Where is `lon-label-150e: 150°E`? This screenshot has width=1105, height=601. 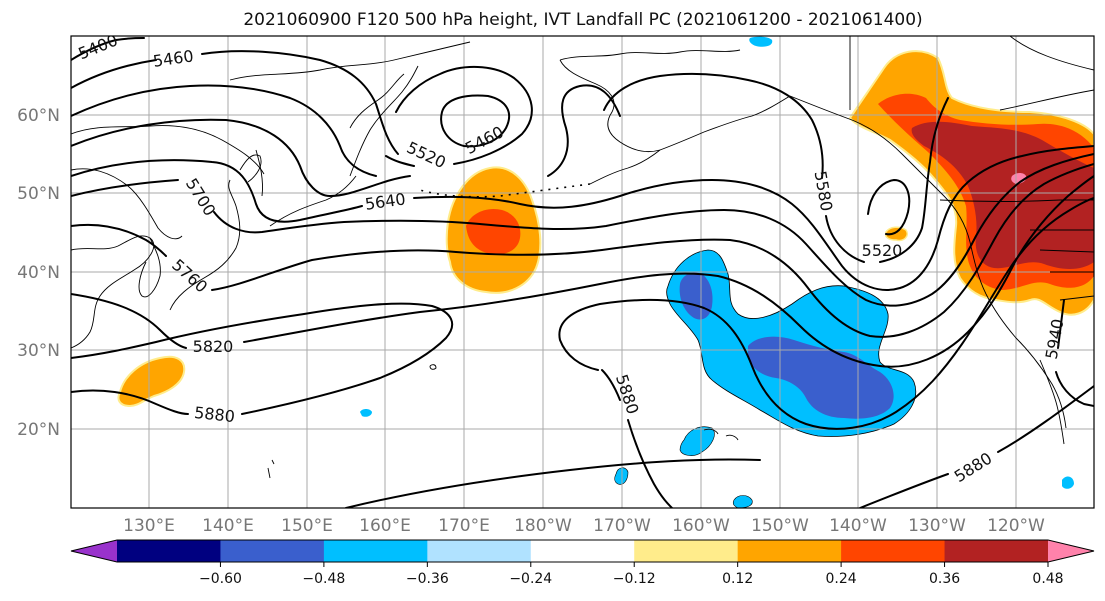
lon-label-150e: 150°E is located at coordinates (307, 526).